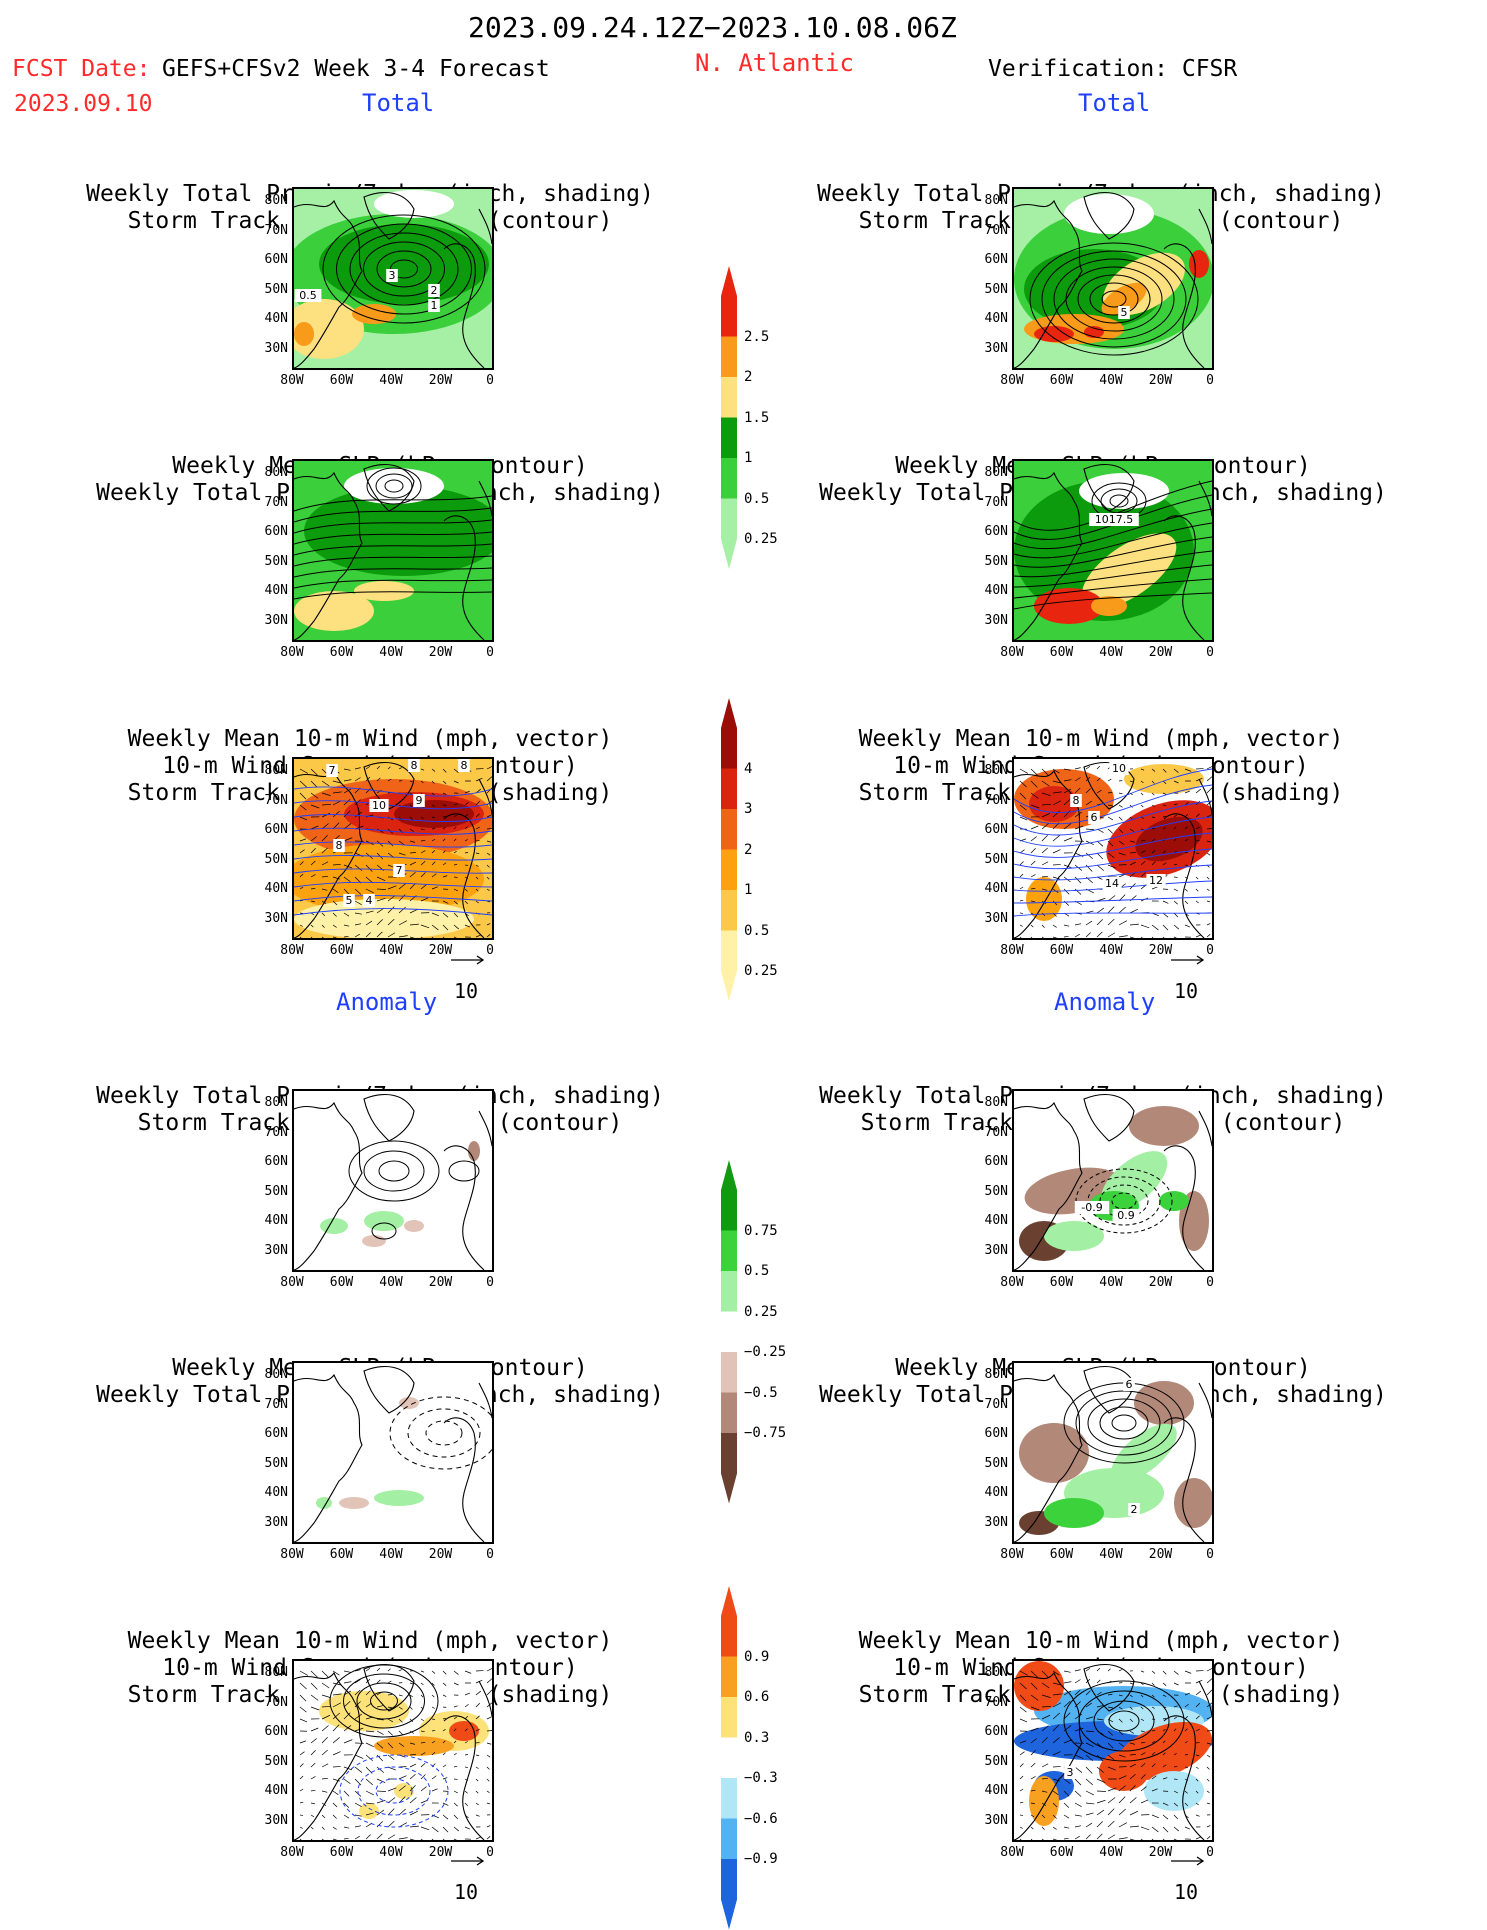 Image resolution: width=1487 pixels, height=1930 pixels. What do you see at coordinates (393, 1452) in the screenshot?
I see `map-slp-precip-anomaly-forecast` at bounding box center [393, 1452].